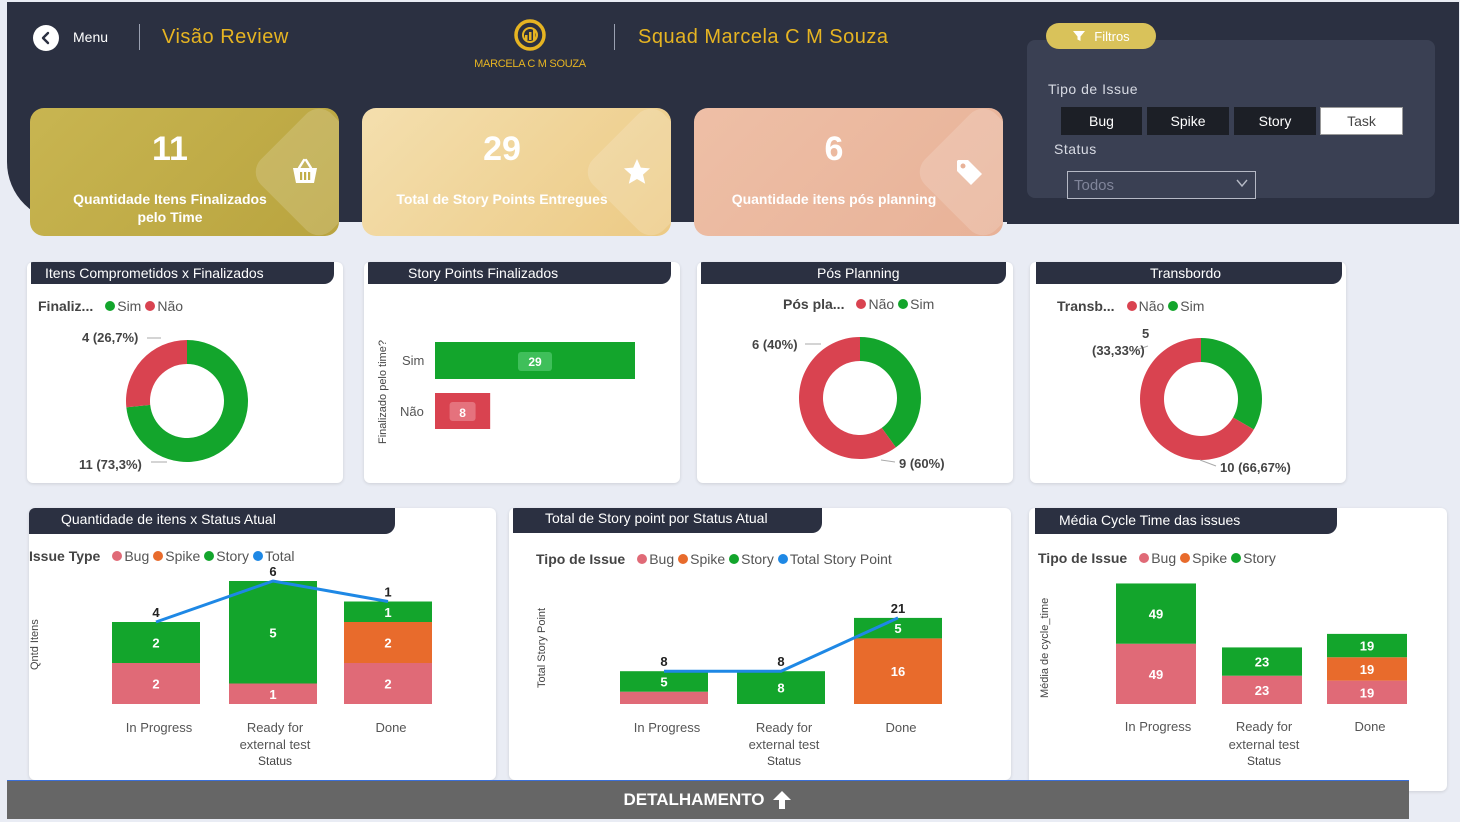 The image size is (1460, 822). Describe the element at coordinates (542, 648) in the screenshot. I see `y-axis-label: Total Story Point` at that location.